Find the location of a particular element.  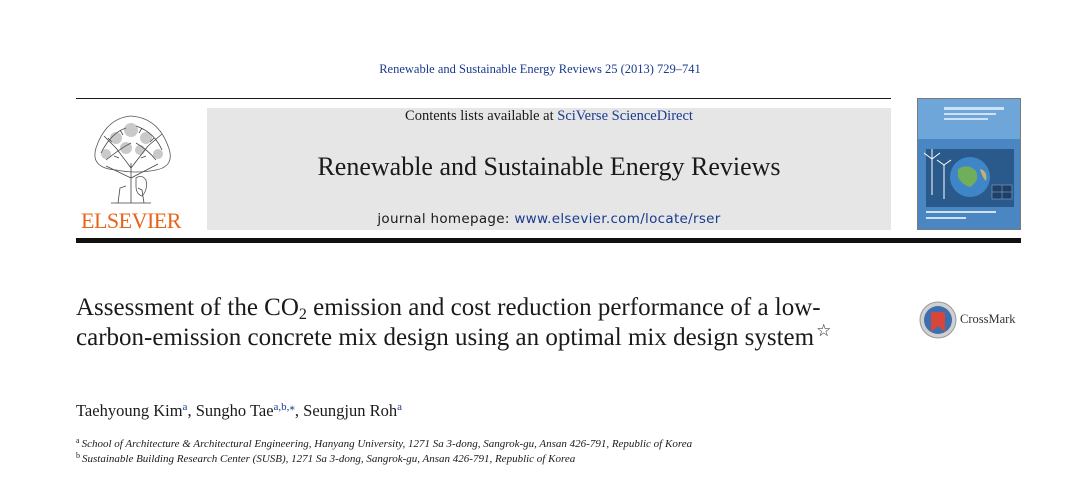

contents-prefix: Contents lists available at is located at coordinates (481, 116).